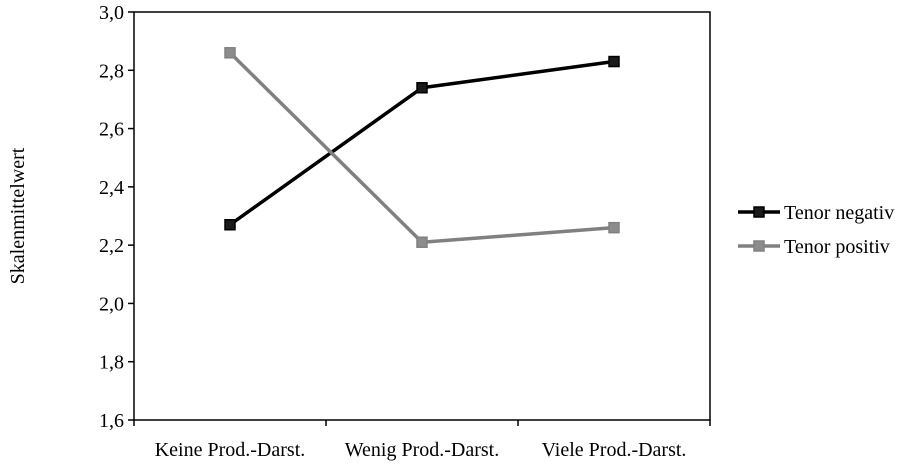  Describe the element at coordinates (116, 217) in the screenshot. I see `y-axis-ticks: 1,6 1,8 2,0 2,2 2,4 2,6 2,8 3,0` at that location.